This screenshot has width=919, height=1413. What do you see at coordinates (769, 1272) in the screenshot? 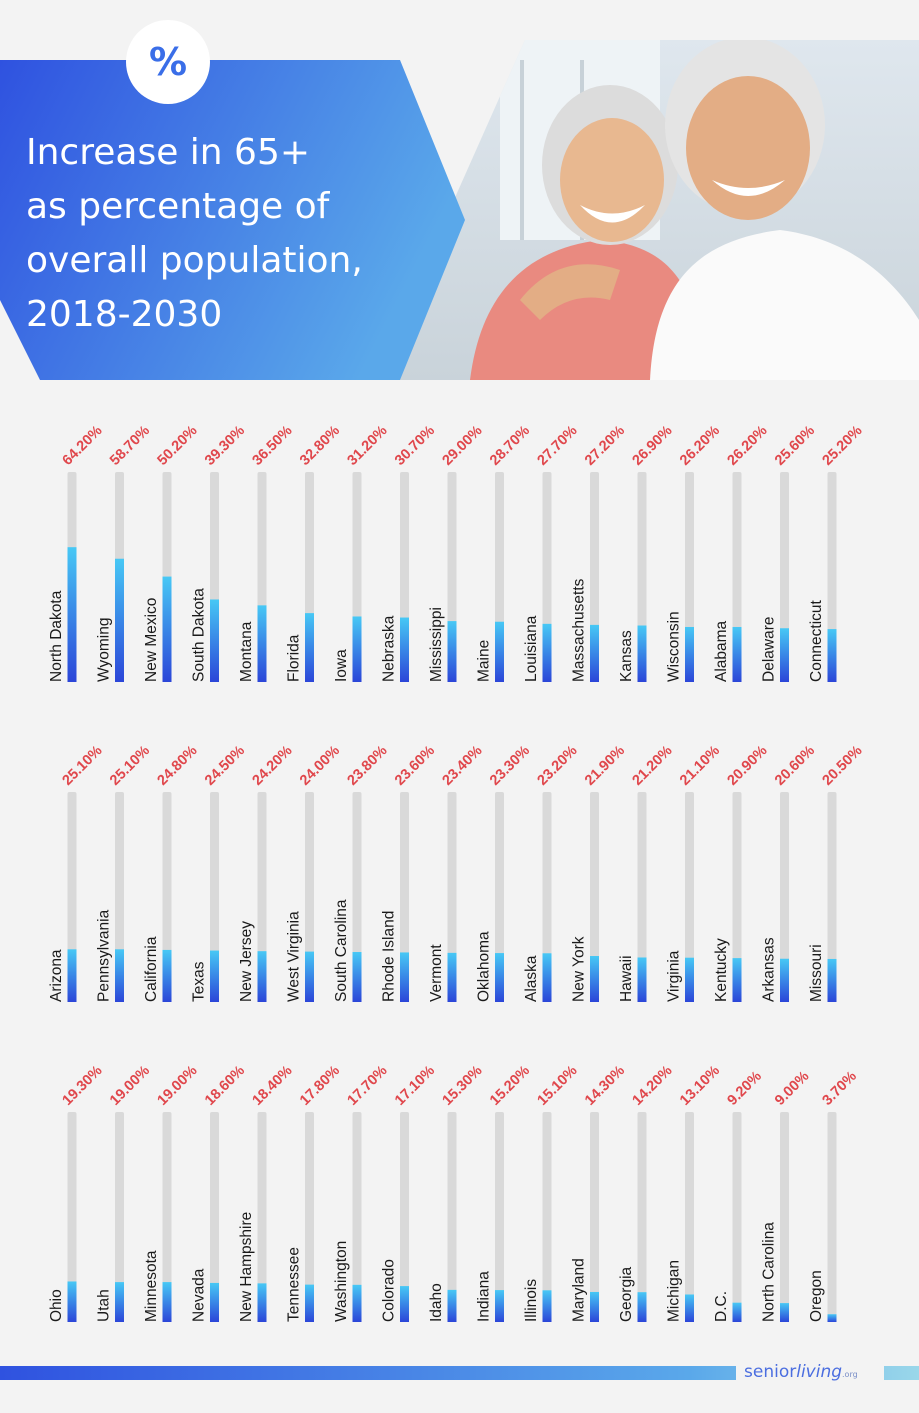
I see `category-label: North Carolina` at bounding box center [769, 1272].